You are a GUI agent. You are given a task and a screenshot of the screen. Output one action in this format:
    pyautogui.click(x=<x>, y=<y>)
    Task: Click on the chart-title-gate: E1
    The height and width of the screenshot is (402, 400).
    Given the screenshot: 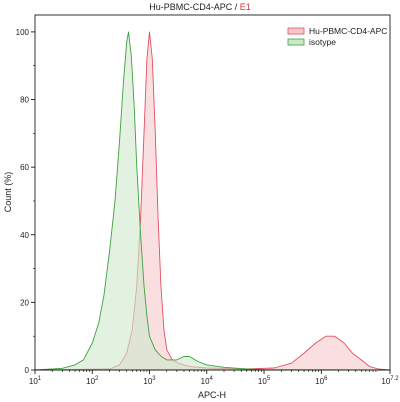 What is the action you would take?
    pyautogui.click(x=245, y=7)
    